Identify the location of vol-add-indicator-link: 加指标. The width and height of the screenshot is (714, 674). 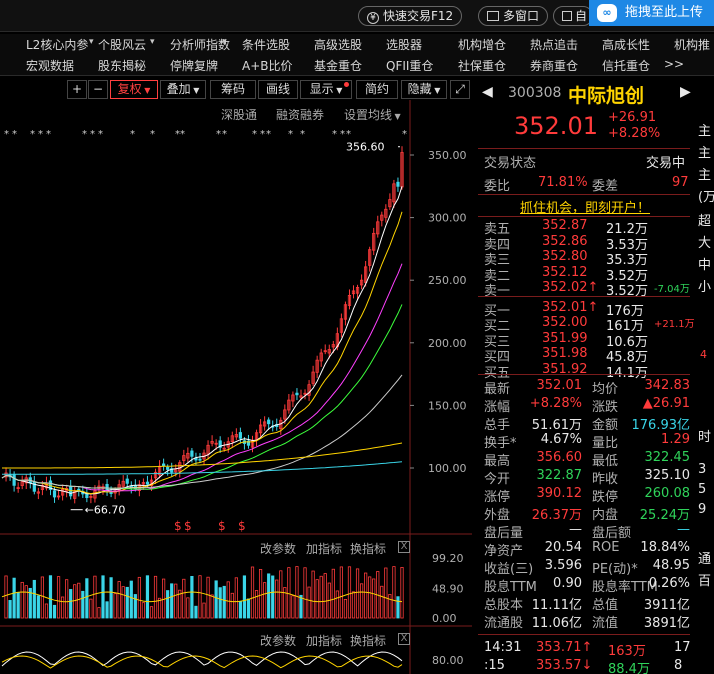
(324, 549).